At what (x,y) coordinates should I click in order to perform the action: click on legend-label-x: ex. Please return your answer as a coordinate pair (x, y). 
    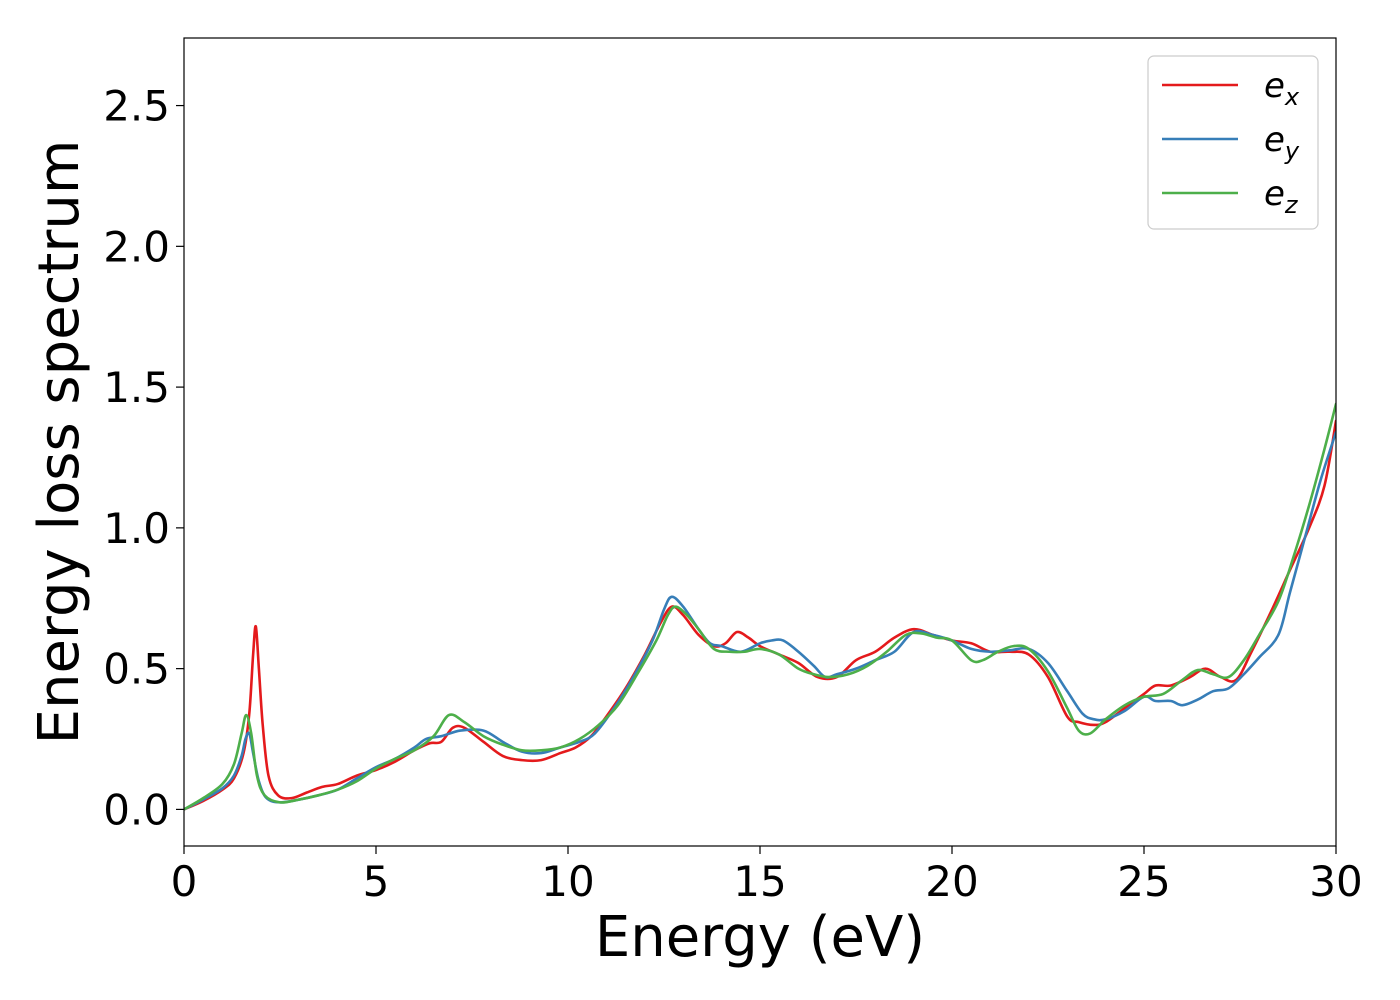
    Looking at the image, I should click on (1282, 88).